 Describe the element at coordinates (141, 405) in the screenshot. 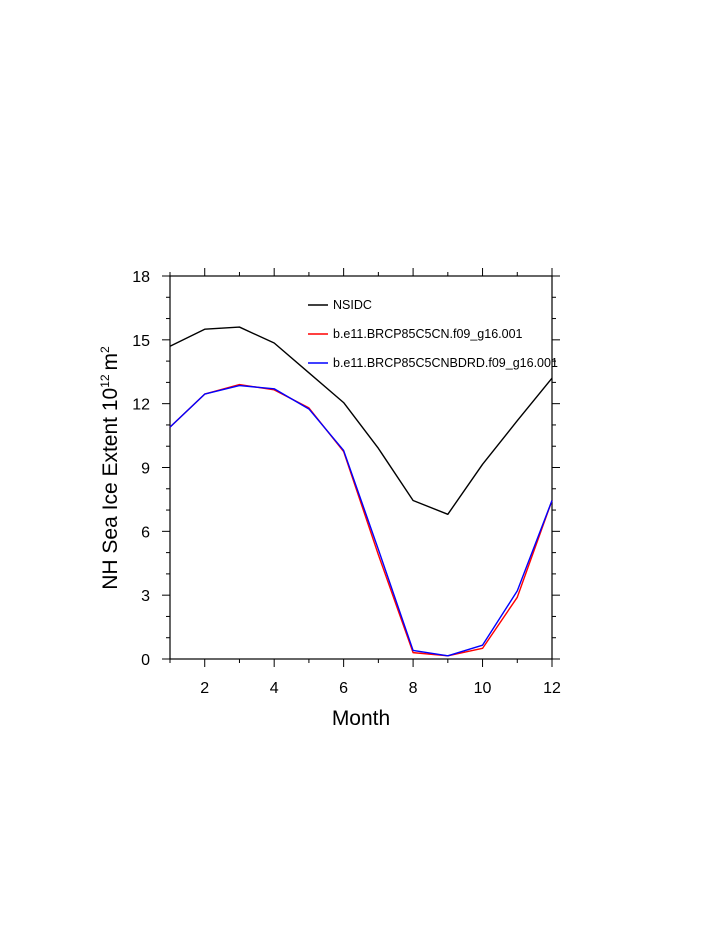

I see `y-tick-label: 12` at that location.